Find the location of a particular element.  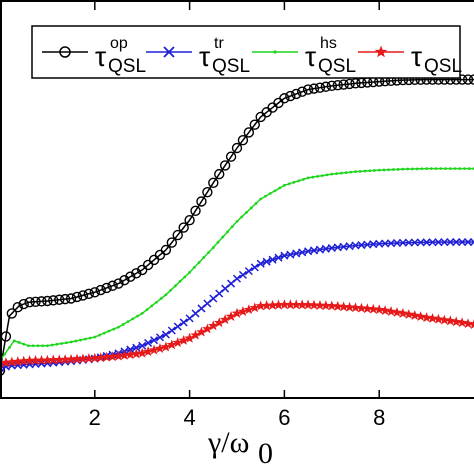

legend-sup-hs: hs is located at coordinates (328, 43).